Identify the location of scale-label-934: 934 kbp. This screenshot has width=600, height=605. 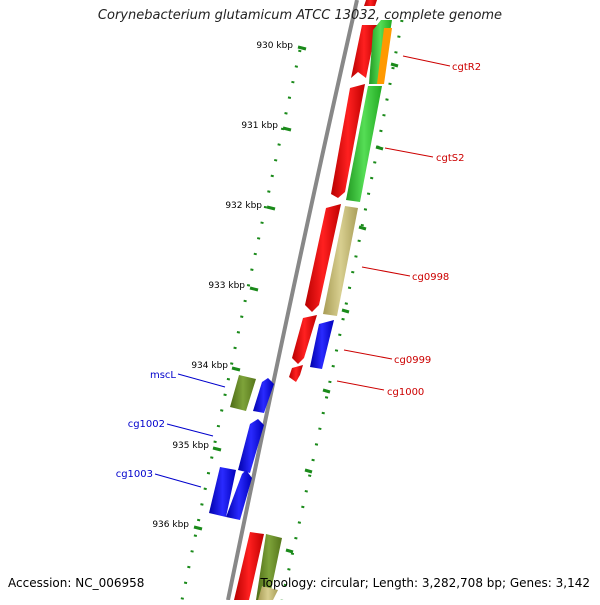
(209, 366).